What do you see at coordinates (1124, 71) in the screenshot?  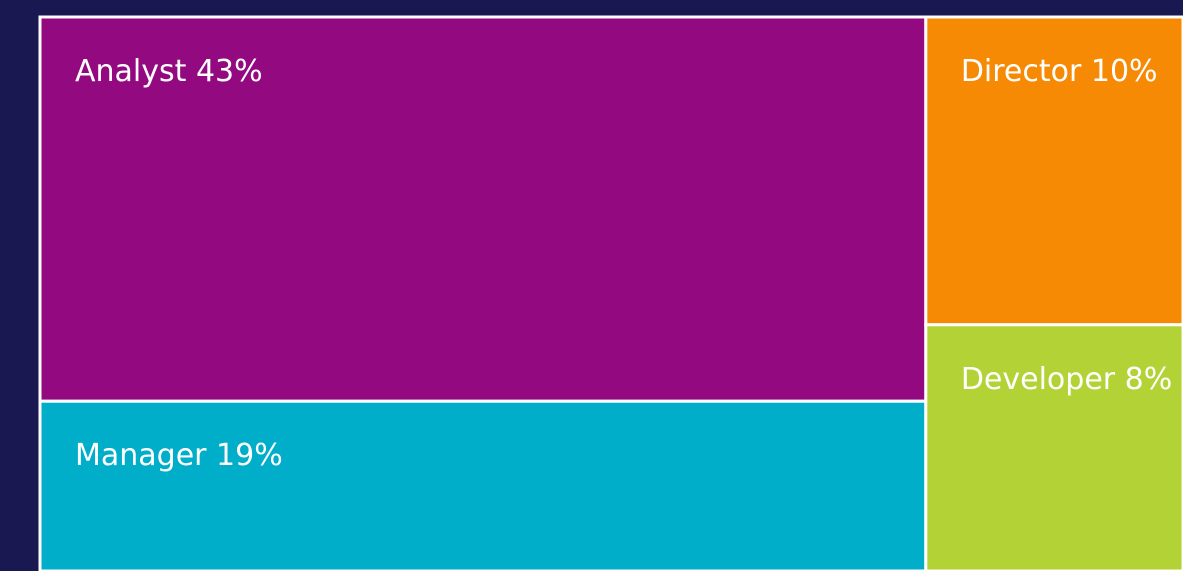 I see `cell-value: 10%` at bounding box center [1124, 71].